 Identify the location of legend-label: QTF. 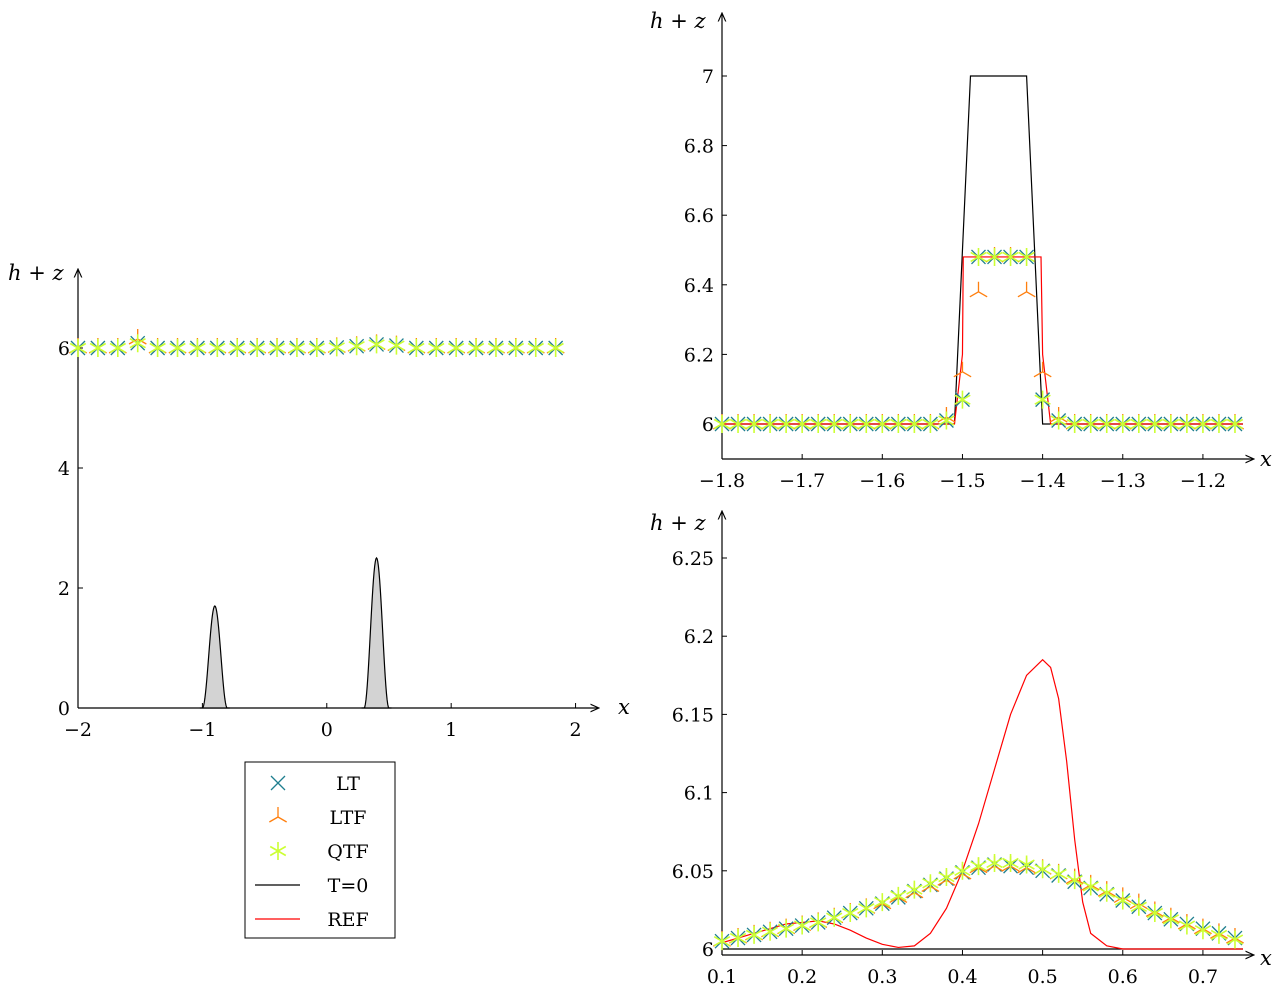
(347, 852).